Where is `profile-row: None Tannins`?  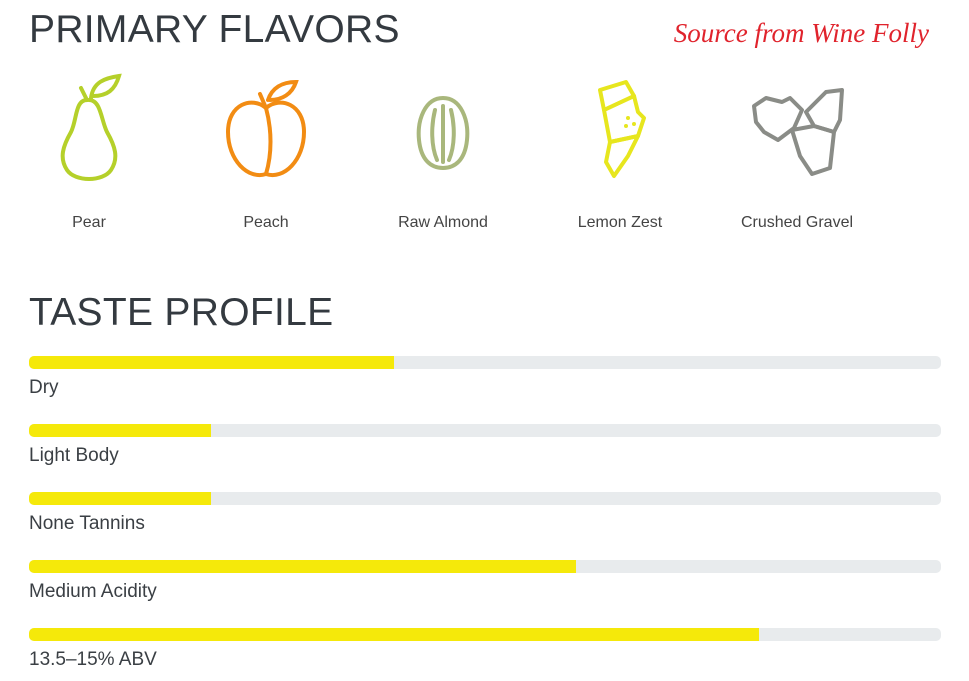 profile-row: None Tannins is located at coordinates (485, 513).